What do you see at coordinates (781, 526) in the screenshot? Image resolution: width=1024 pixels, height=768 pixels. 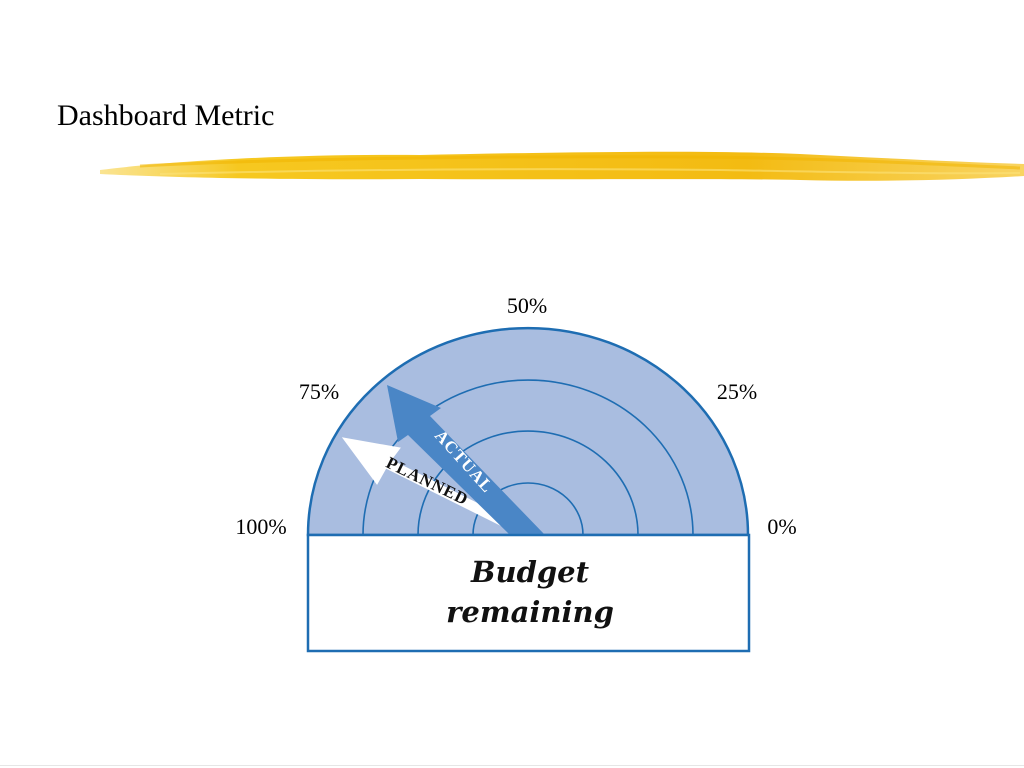 I see `tick-label-0: 0%` at bounding box center [781, 526].